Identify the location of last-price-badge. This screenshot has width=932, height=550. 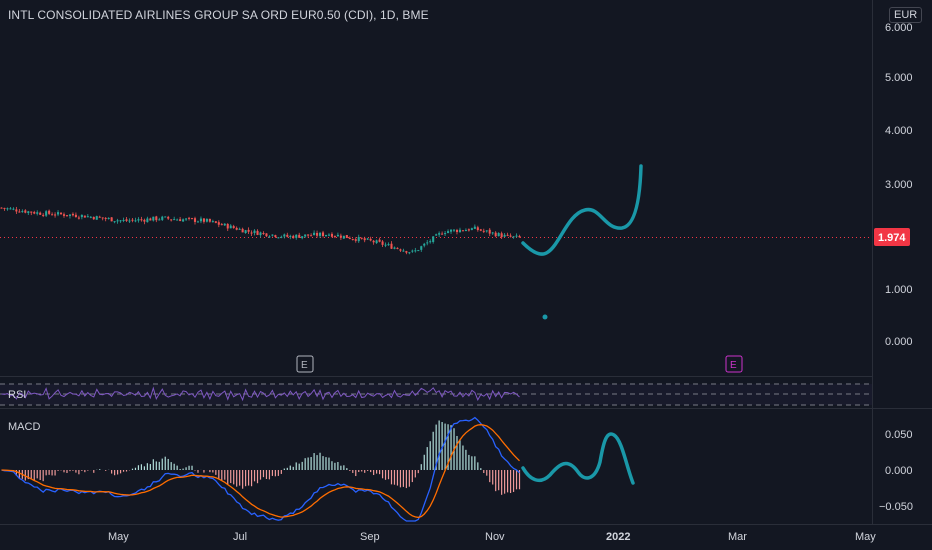
(892, 237).